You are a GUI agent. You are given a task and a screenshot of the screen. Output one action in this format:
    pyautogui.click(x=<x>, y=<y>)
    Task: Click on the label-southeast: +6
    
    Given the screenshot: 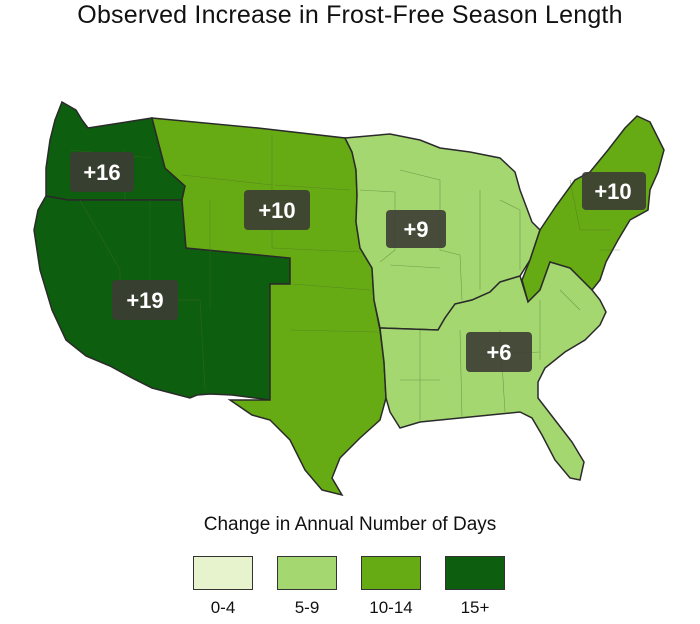 What is the action you would take?
    pyautogui.click(x=499, y=352)
    